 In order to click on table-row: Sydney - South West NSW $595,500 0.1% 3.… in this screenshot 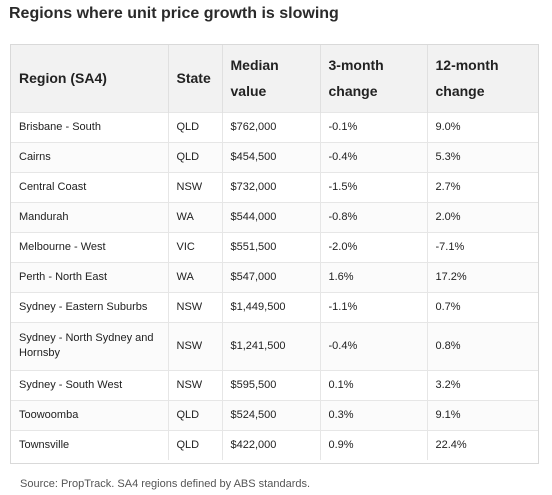, I will do `click(274, 384)`.